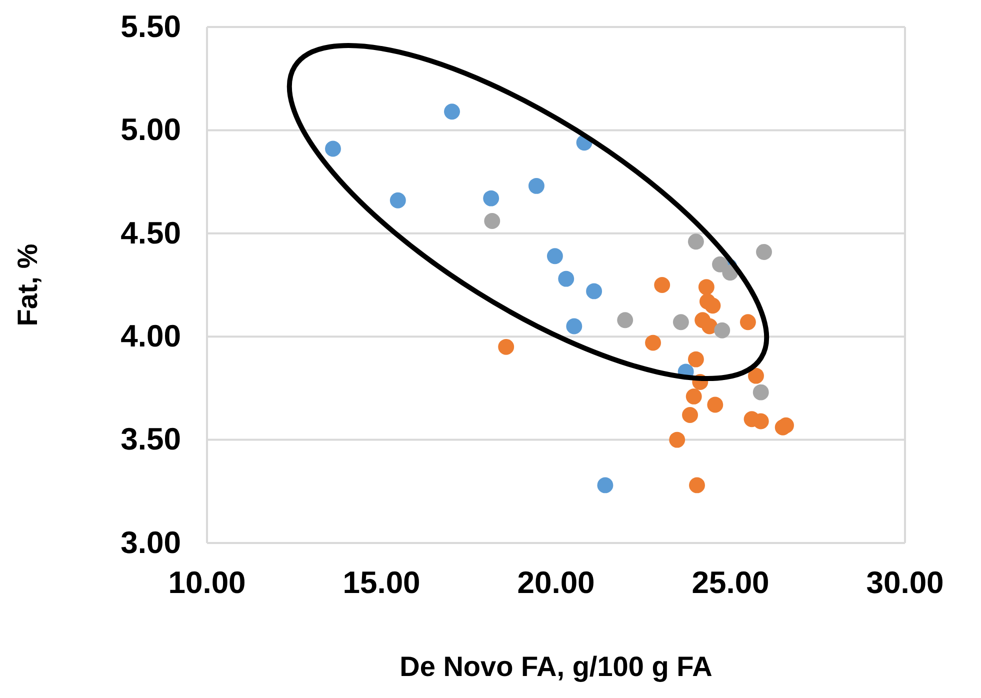 The image size is (981, 698). Describe the element at coordinates (27, 285) in the screenshot. I see `y-axis-title: Fat, %` at that location.